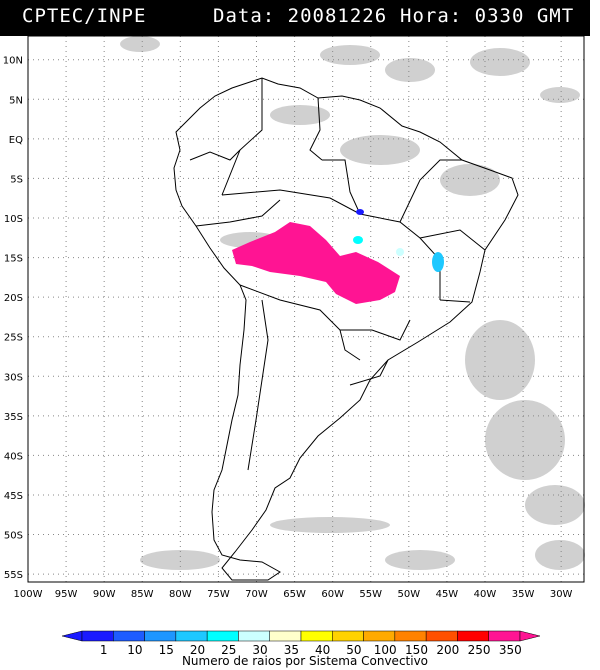 The image size is (600, 670). I want to click on legend-value-label: 10, so click(134, 650).